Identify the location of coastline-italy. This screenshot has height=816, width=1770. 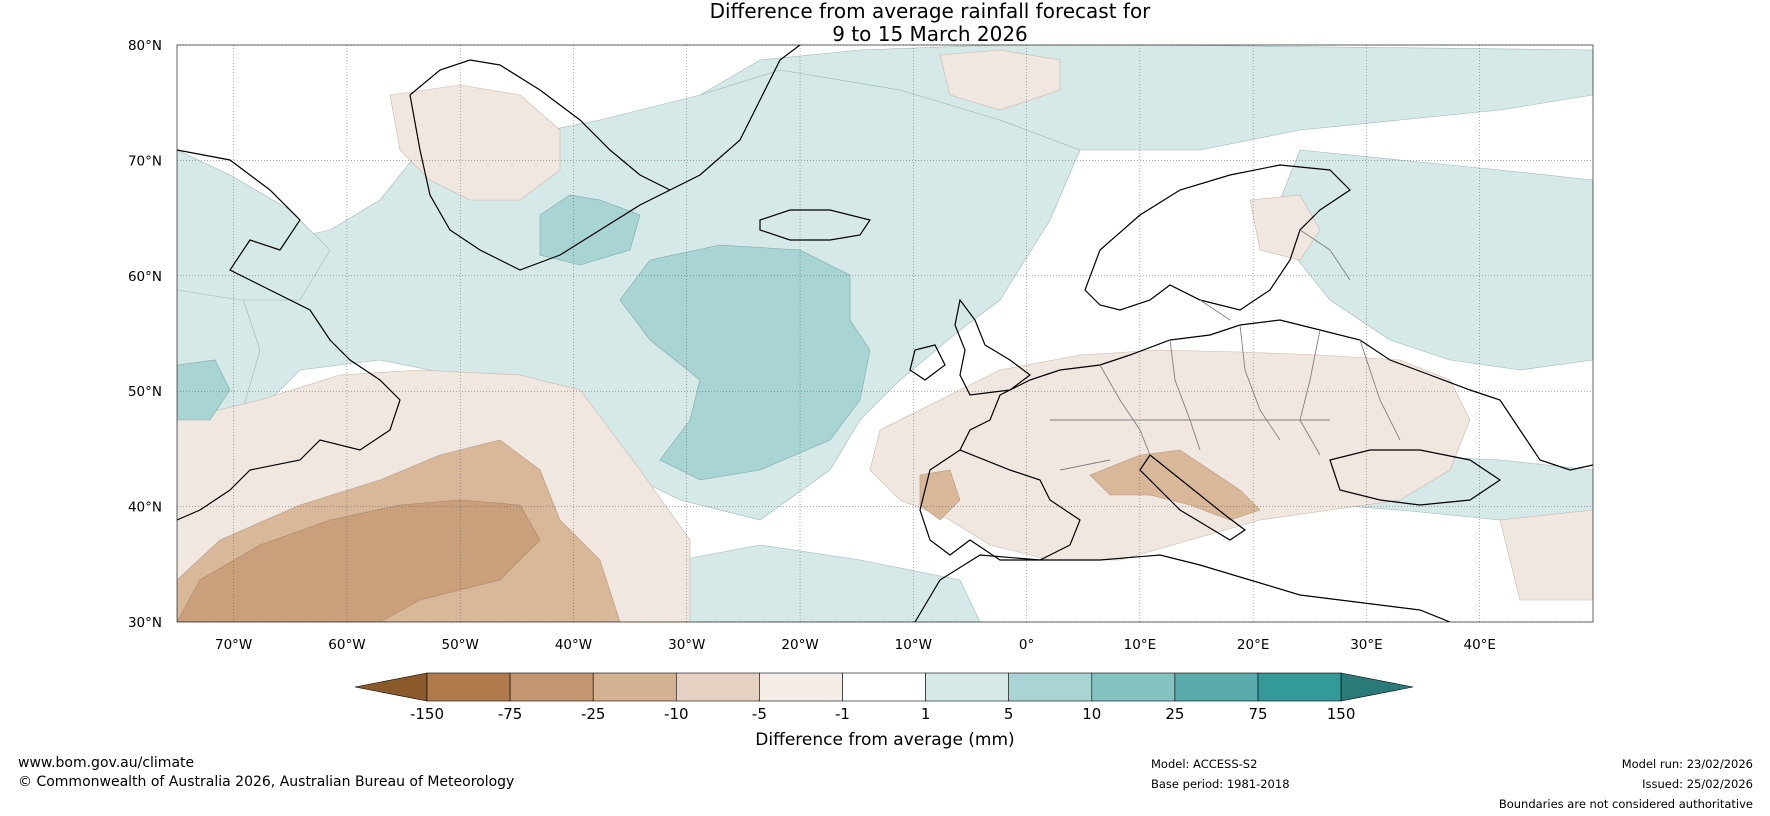
(1193, 497).